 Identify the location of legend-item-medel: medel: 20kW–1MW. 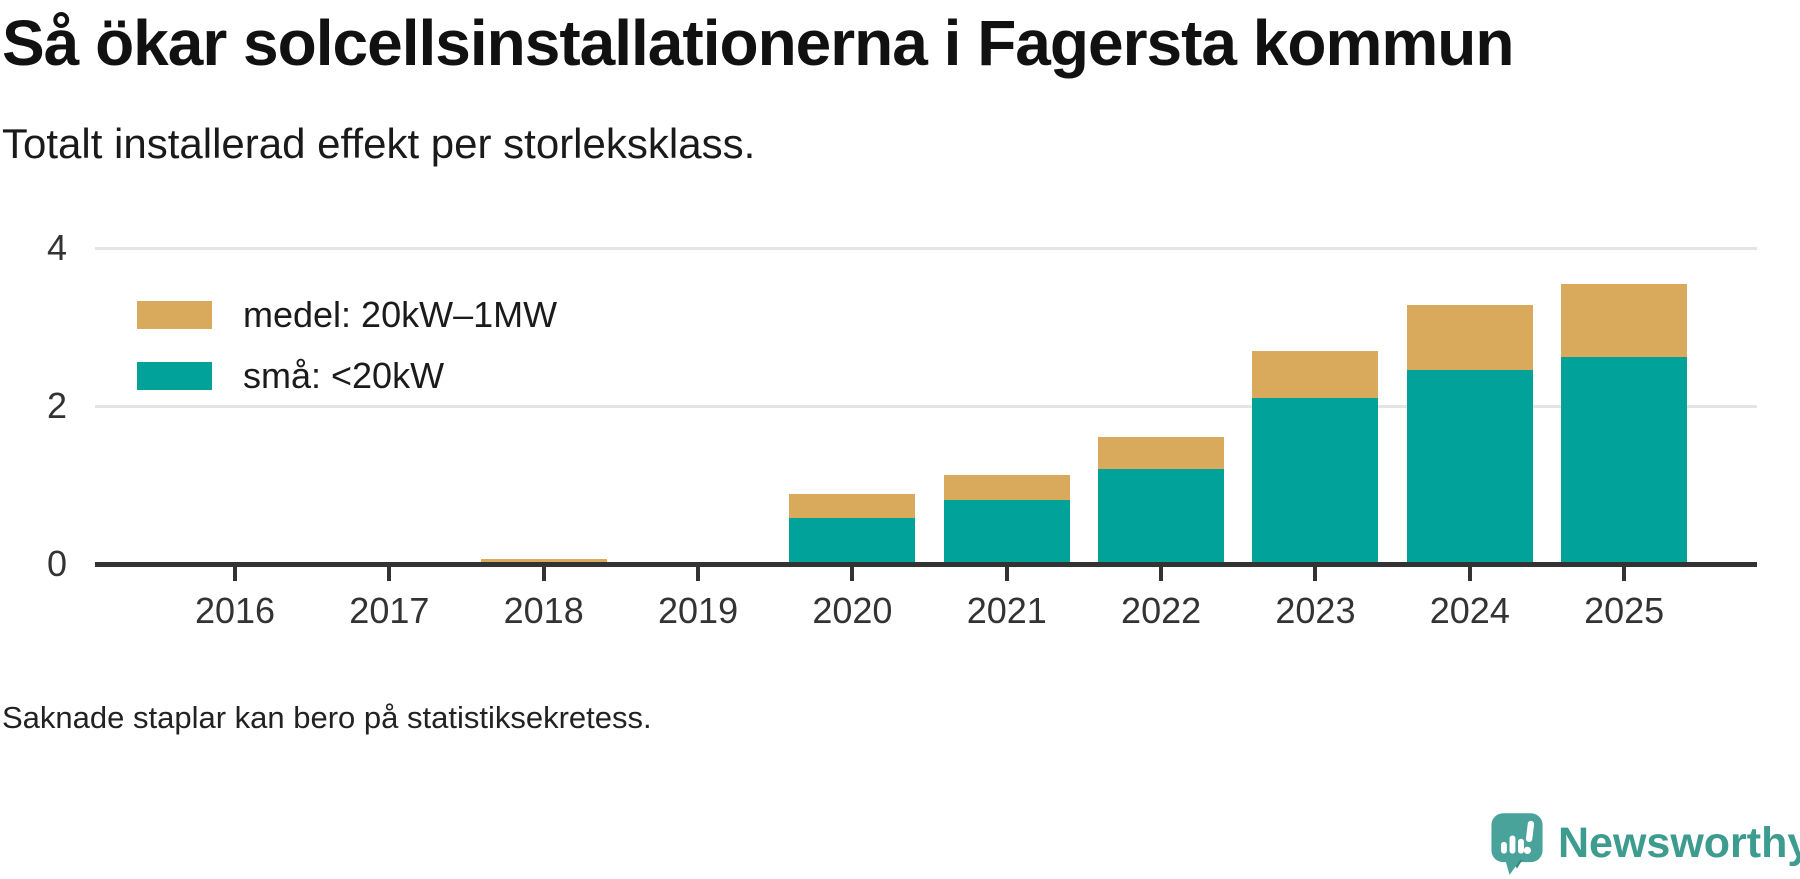
(347, 315).